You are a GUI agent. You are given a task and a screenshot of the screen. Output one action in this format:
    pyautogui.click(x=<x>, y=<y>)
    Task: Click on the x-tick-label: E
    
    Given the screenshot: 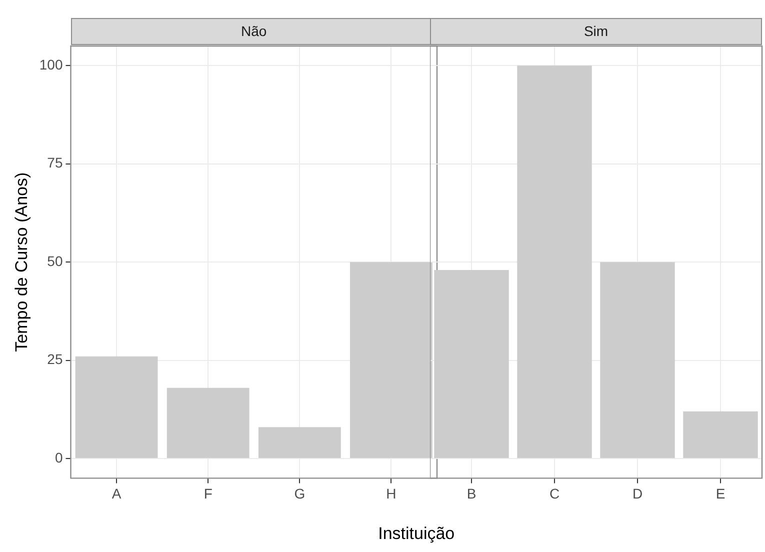 What is the action you would take?
    pyautogui.click(x=721, y=493)
    